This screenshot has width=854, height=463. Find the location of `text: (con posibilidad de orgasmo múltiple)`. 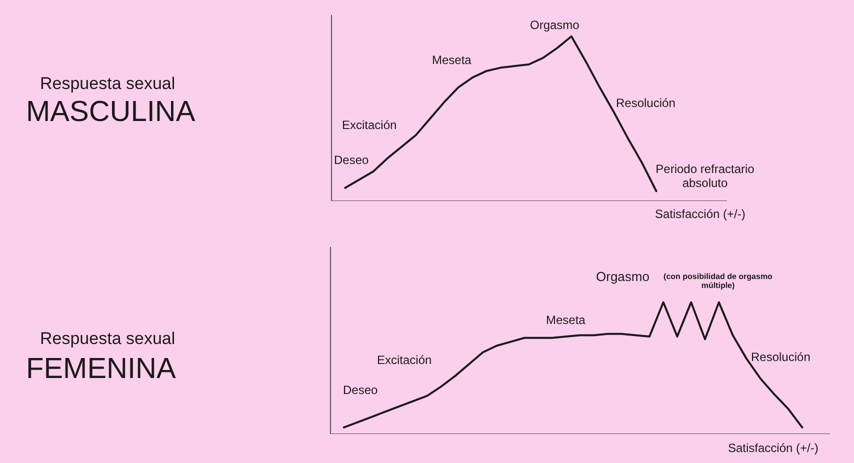

text: (con posibilidad de orgasmo múltiple) is located at coordinates (718, 281).